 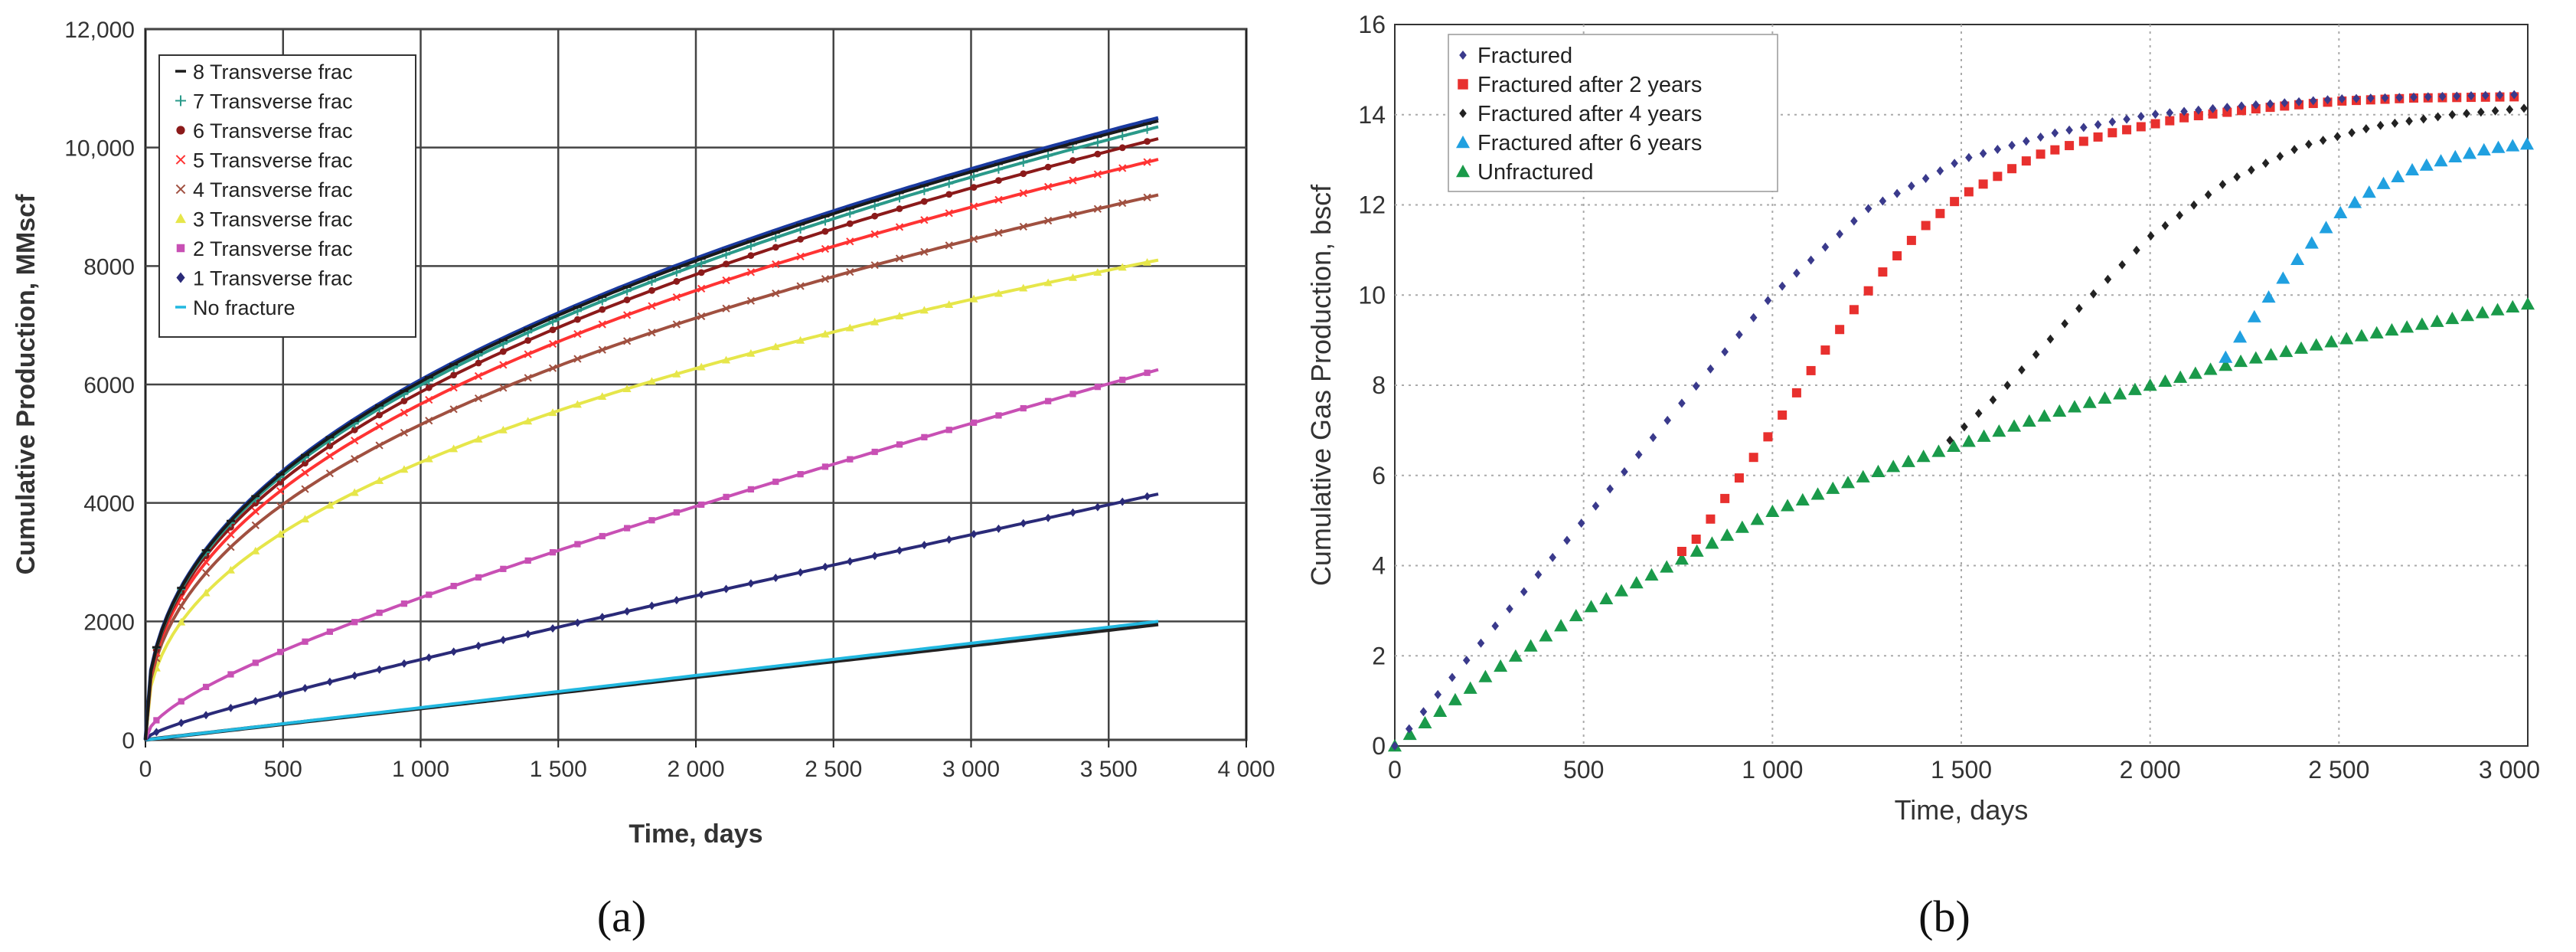 What do you see at coordinates (2338, 770) in the screenshot?
I see `chart-b-x-tick-label: 2 500` at bounding box center [2338, 770].